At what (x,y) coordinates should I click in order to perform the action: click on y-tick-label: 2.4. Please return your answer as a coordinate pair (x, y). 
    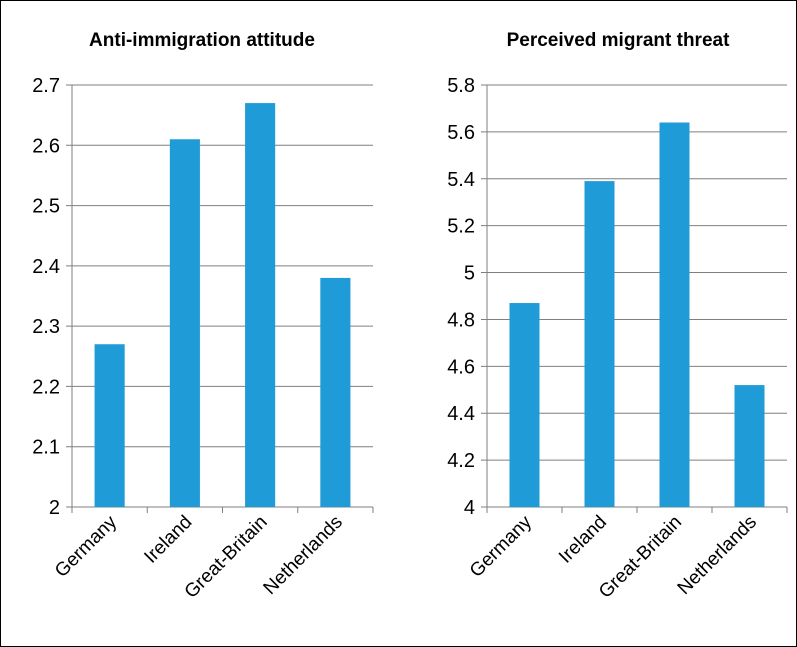
    Looking at the image, I should click on (46, 267).